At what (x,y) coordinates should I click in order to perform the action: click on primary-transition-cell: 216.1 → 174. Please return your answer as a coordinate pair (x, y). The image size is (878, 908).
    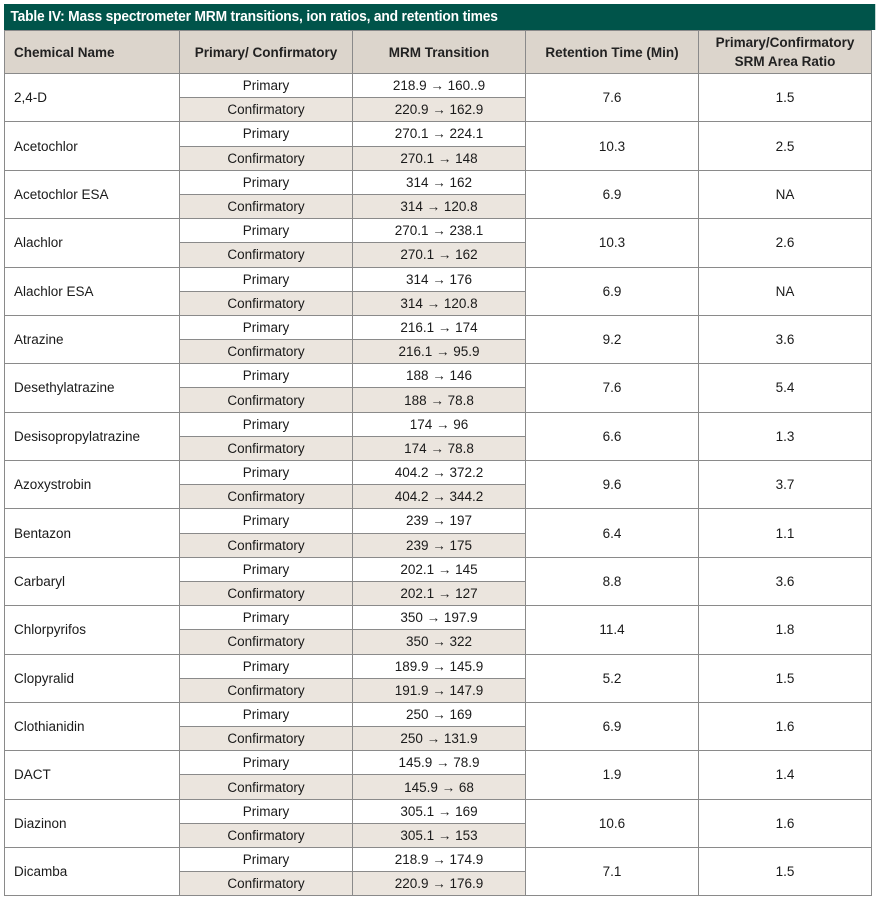
    Looking at the image, I should click on (439, 327).